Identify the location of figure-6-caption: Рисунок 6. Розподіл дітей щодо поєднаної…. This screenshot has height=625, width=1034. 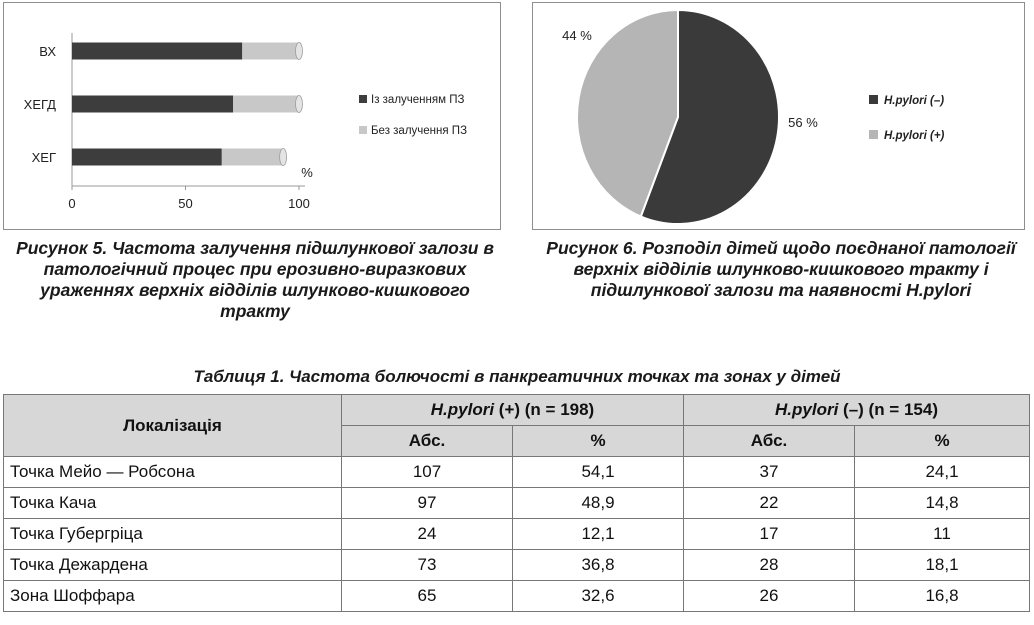
(781, 269).